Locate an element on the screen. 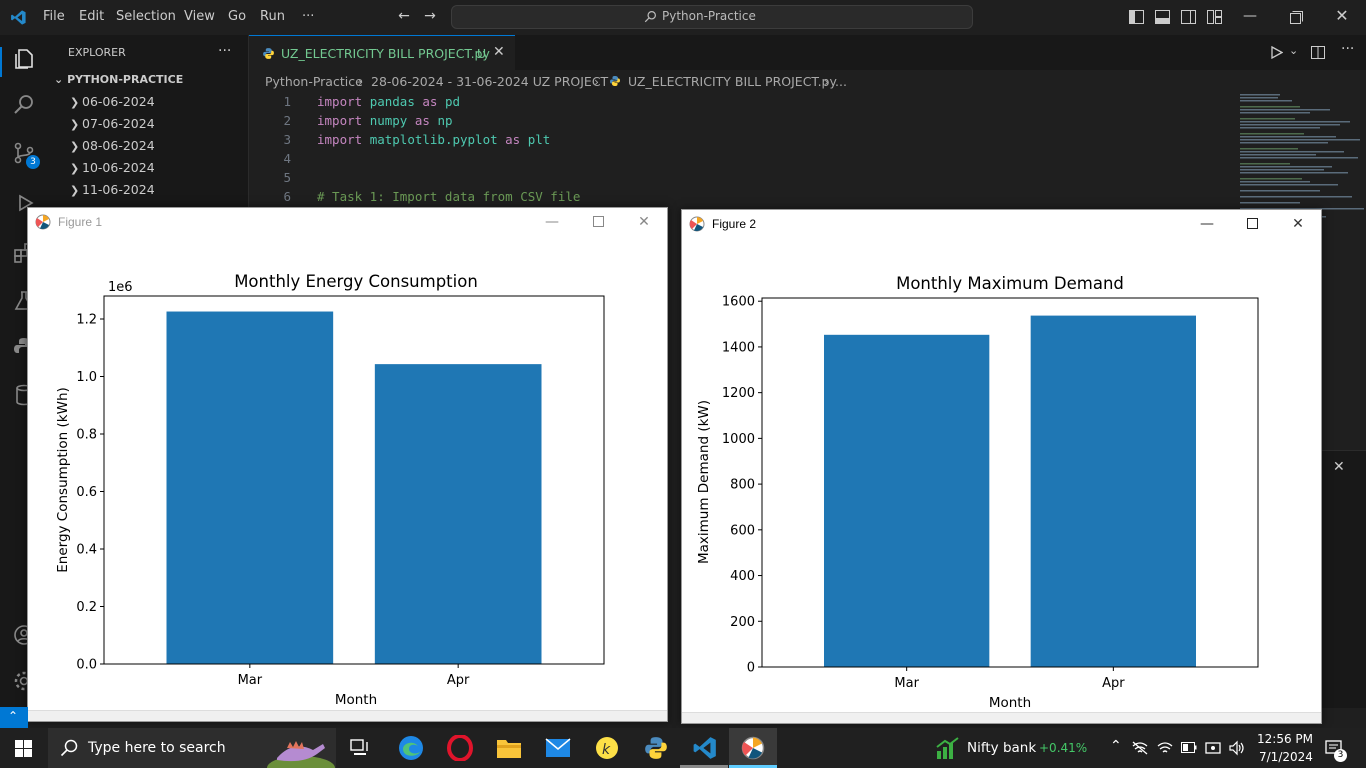 The width and height of the screenshot is (1366, 768). breadcrumb-root: Python-Practice is located at coordinates (314, 81).